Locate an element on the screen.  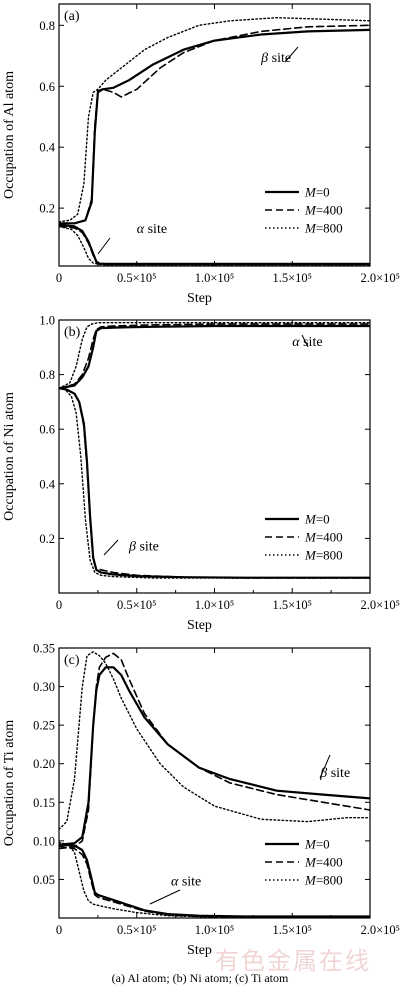
y-tick-label: 0.25 is located at coordinates (44, 726).